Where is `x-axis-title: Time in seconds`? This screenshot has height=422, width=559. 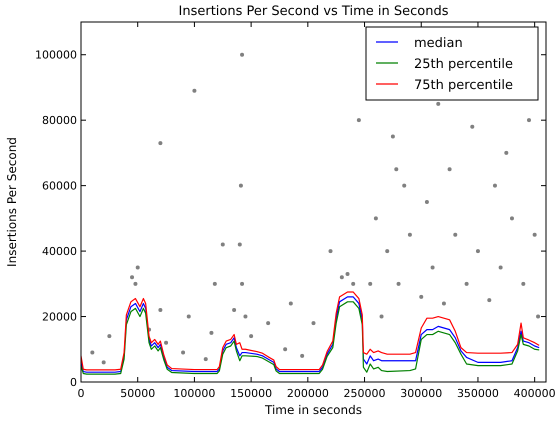
x-axis-title: Time in seconds is located at coordinates (313, 410).